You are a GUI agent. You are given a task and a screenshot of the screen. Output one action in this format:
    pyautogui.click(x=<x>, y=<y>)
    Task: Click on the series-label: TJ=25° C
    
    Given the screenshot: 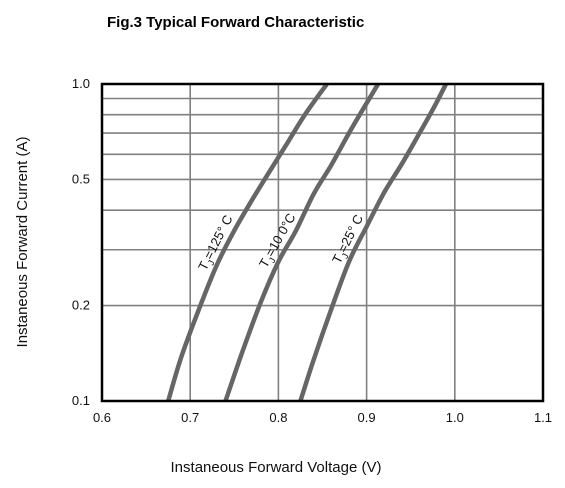 What is the action you would take?
    pyautogui.click(x=349, y=239)
    